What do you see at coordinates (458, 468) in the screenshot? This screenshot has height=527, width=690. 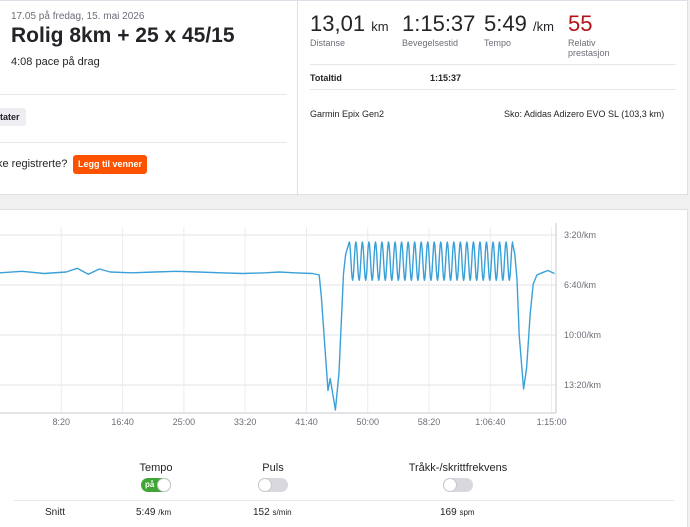 I see `toggle-label: Tråkk-/skrittfrekvens` at bounding box center [458, 468].